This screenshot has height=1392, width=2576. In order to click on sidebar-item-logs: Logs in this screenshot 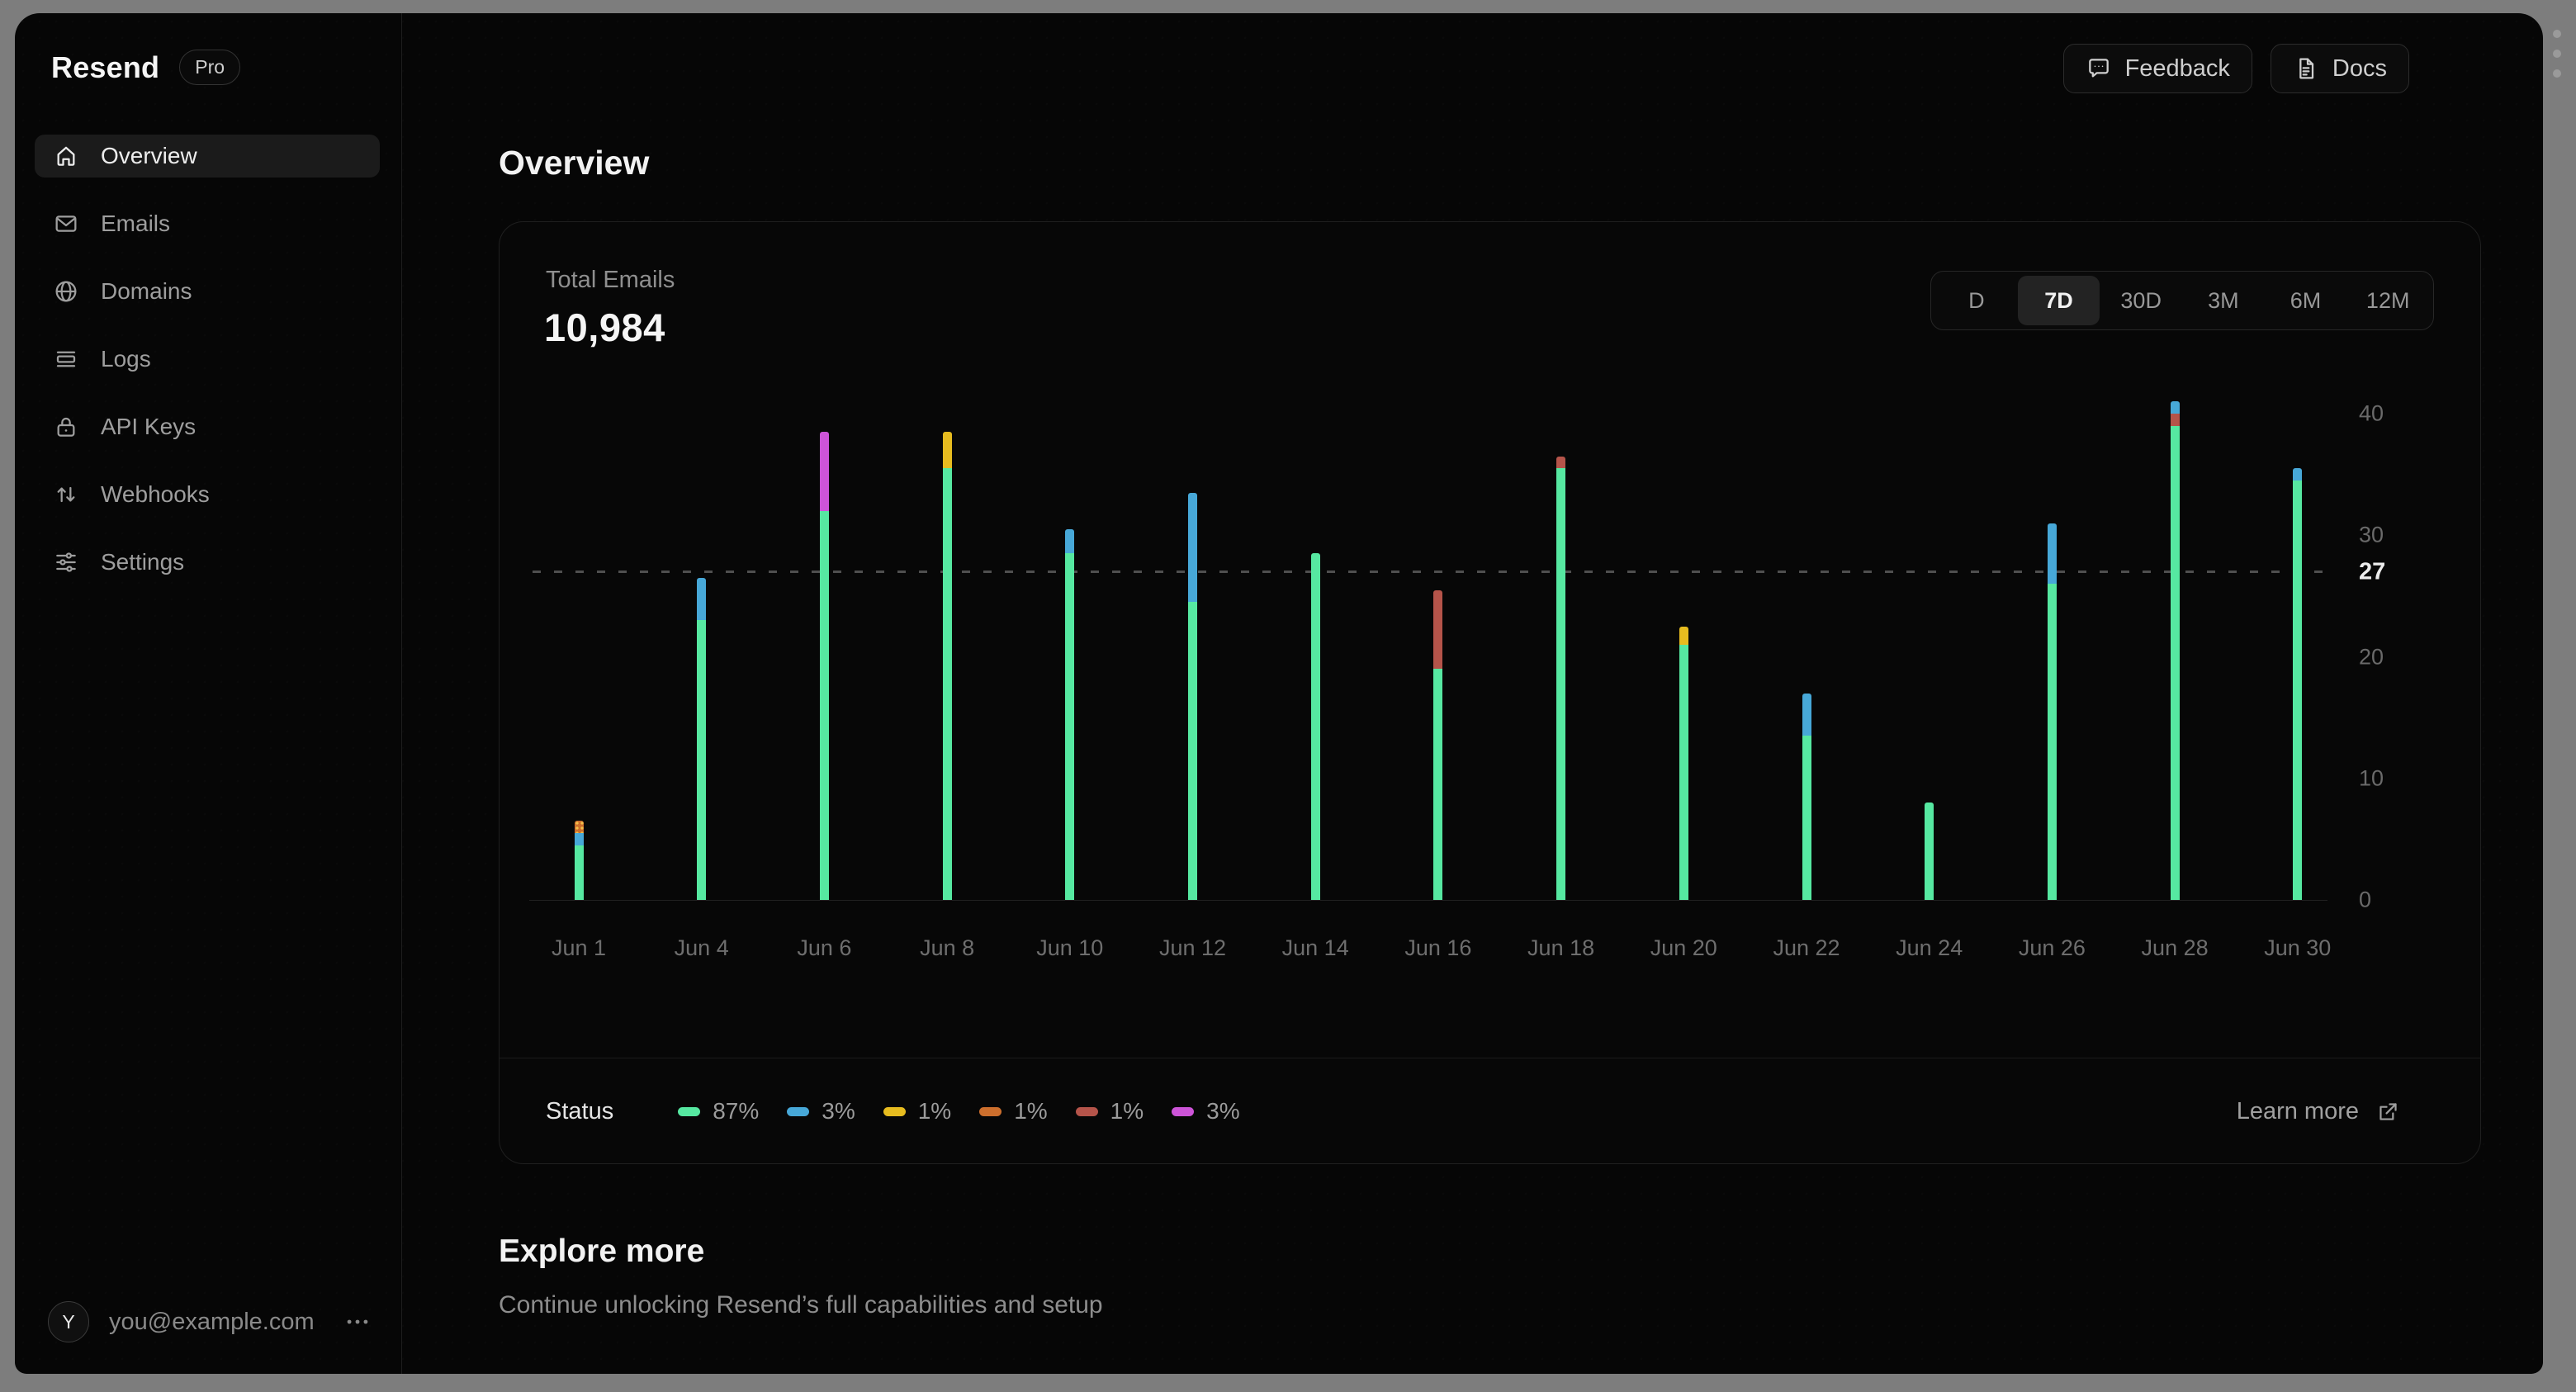, I will do `click(207, 359)`.